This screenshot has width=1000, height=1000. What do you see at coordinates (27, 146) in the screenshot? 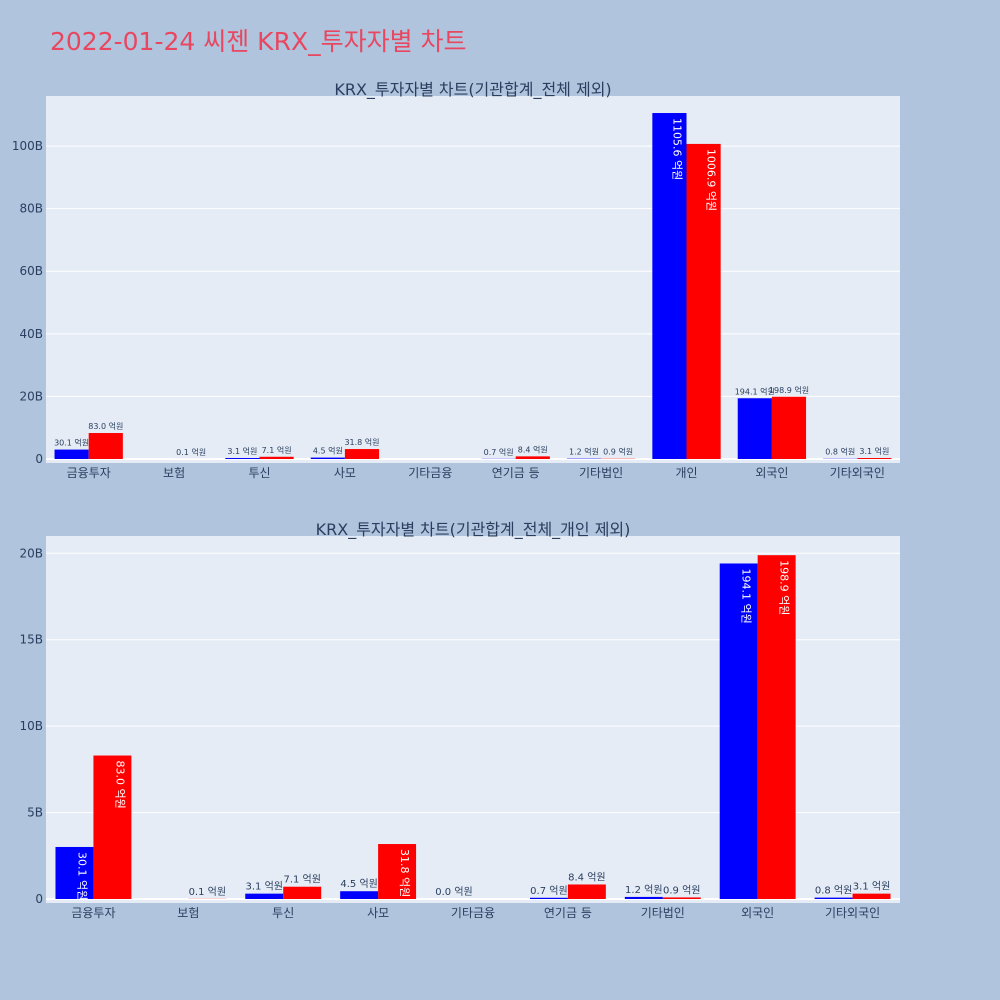
I see `y-tick-label: 100B` at bounding box center [27, 146].